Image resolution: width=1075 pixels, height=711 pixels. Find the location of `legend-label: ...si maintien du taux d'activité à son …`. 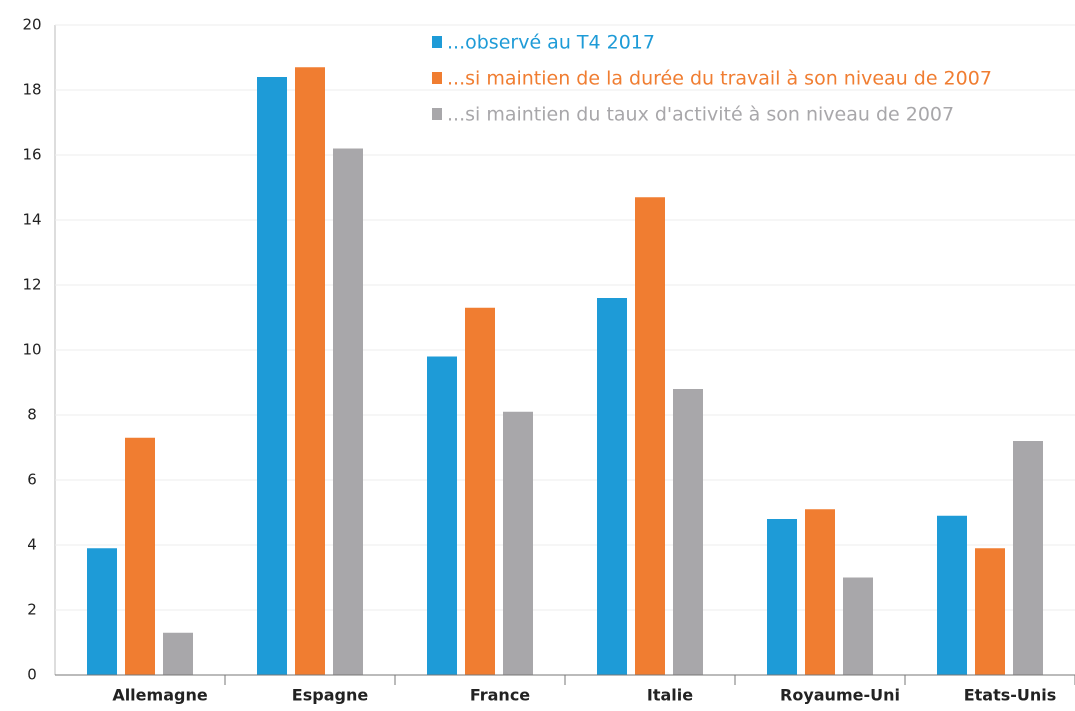

legend-label: ...si maintien du taux d'activité à son … is located at coordinates (700, 115).